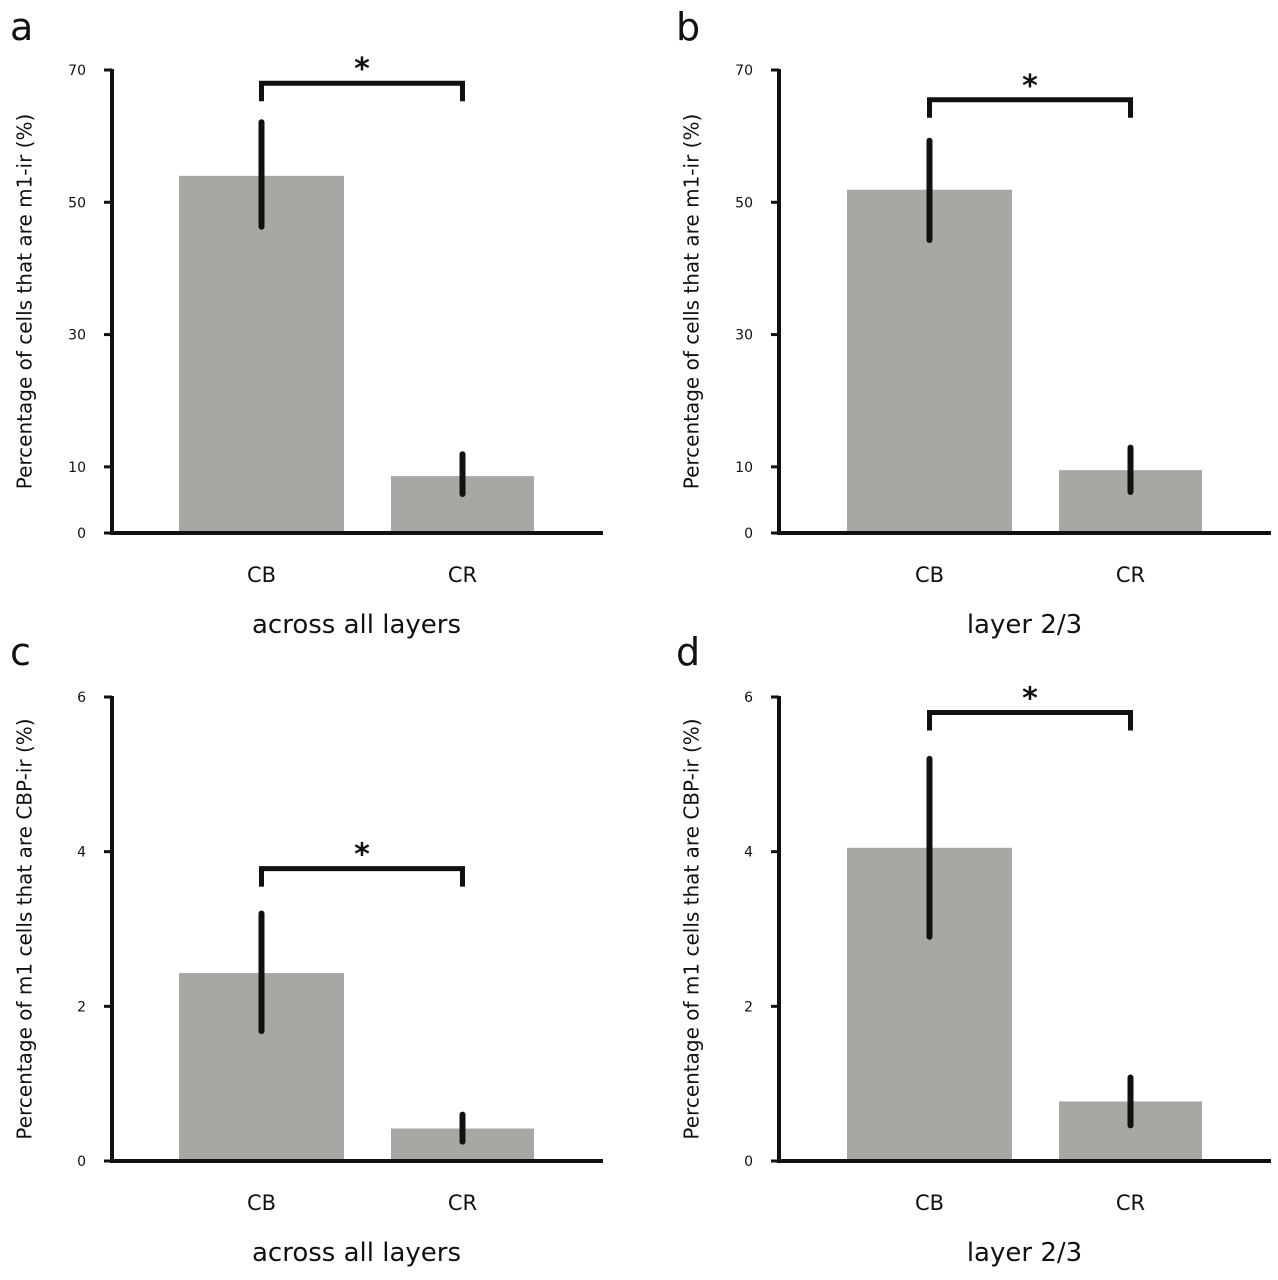 The image size is (1278, 1280). What do you see at coordinates (356, 1253) in the screenshot?
I see `x-axis-label-c: across all layers` at bounding box center [356, 1253].